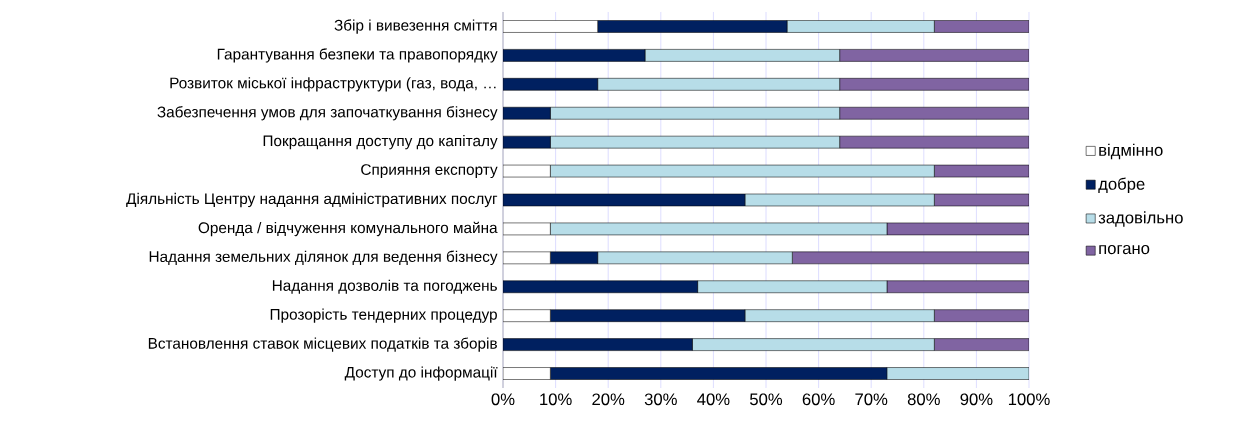  Describe the element at coordinates (660, 399) in the screenshot. I see `x-tick-label: 30%` at that location.